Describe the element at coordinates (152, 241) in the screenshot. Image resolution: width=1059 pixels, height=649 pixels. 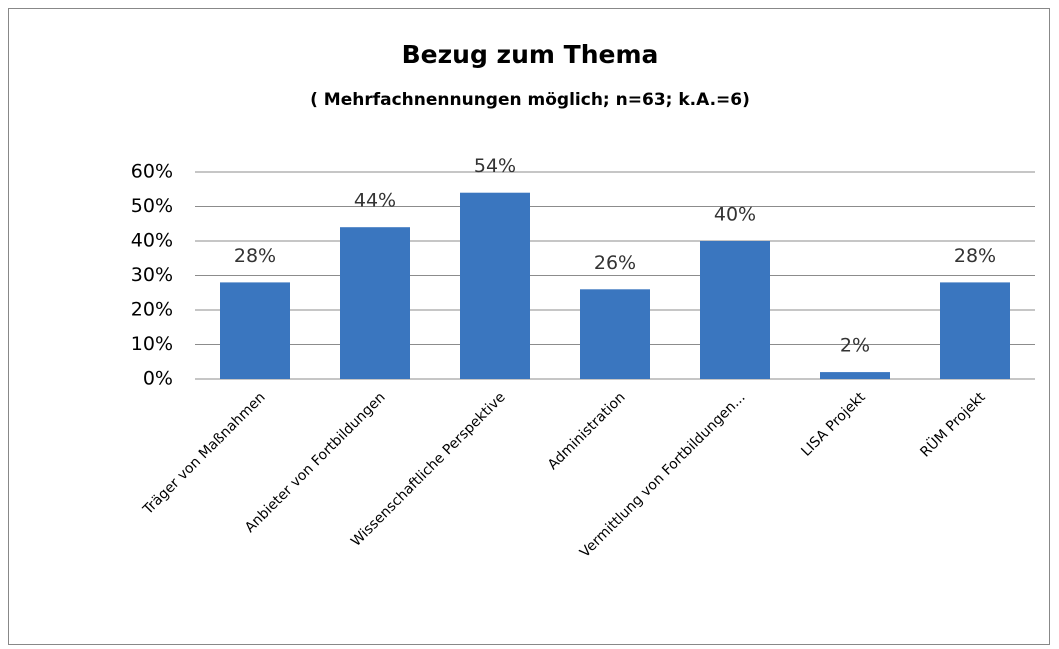
I see `y-tick-label: 40%` at that location.